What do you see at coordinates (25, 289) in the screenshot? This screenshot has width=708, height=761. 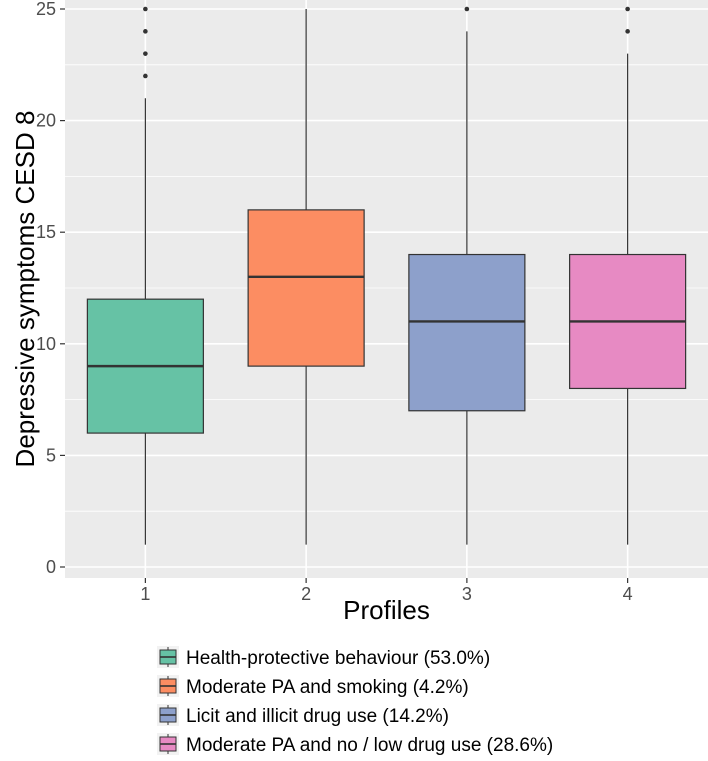 I see `y-axis-title: Depressive symptoms CESD 8` at bounding box center [25, 289].